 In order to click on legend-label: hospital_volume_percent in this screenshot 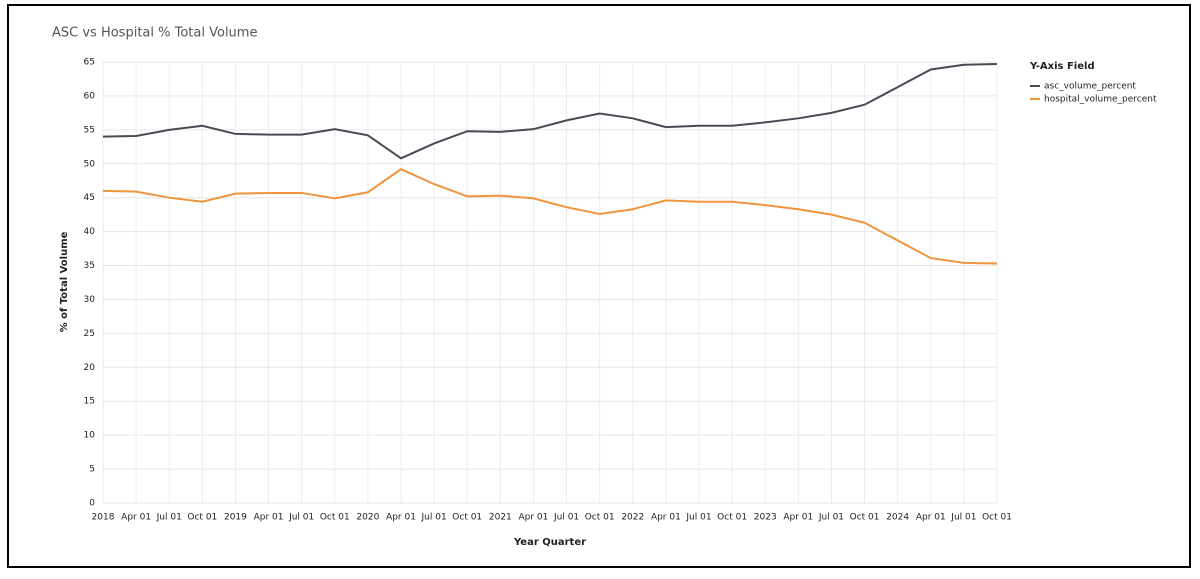, I will do `click(1100, 100)`.